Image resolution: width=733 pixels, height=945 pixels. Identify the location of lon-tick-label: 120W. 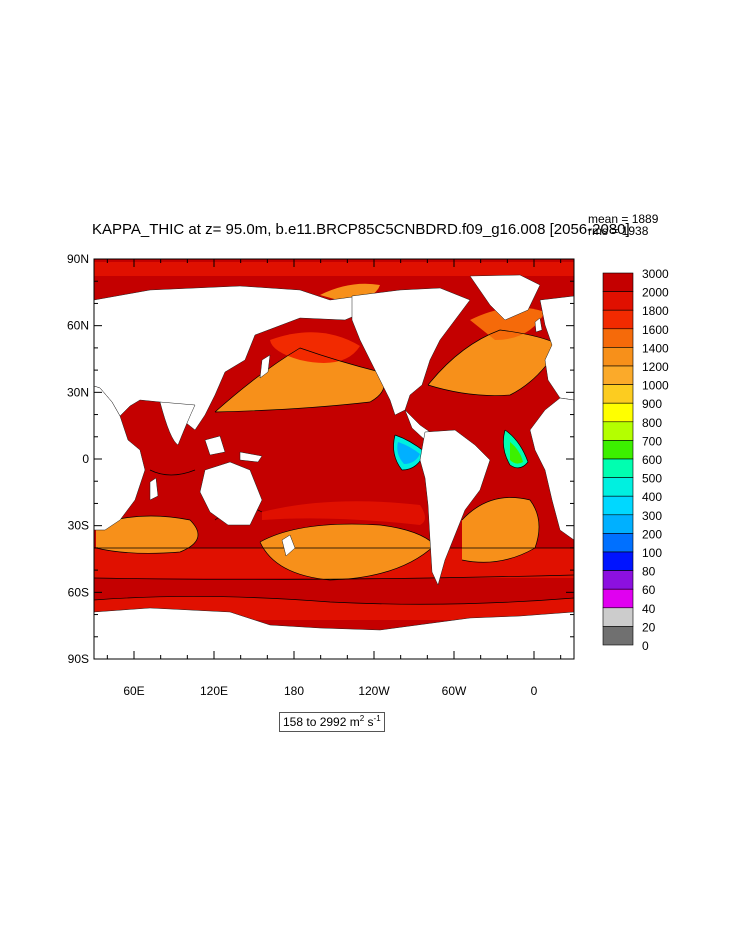
(374, 691).